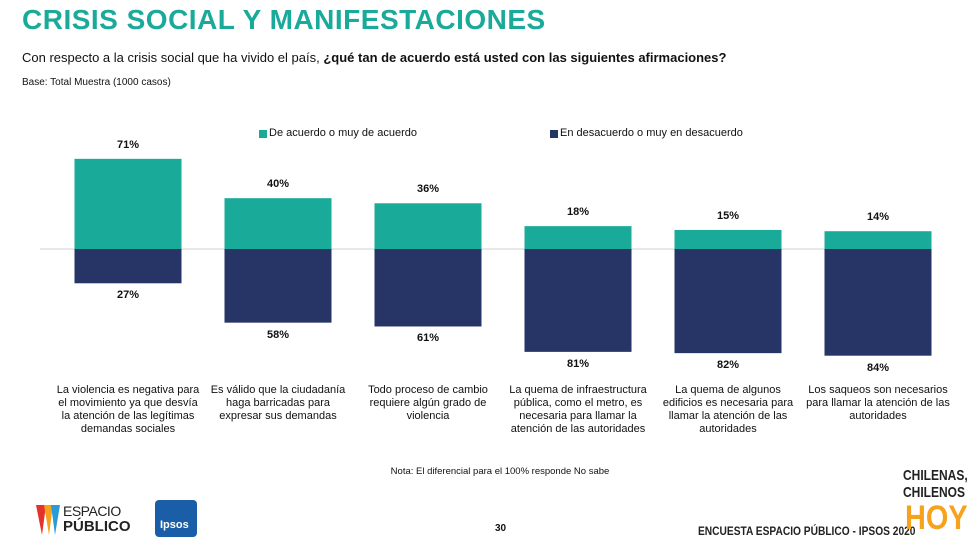  I want to click on logo-text: CHILENAS,, so click(935, 475).